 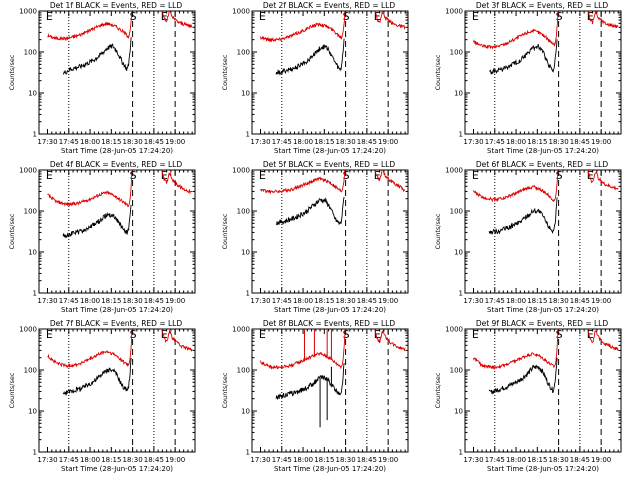 What do you see at coordinates (329, 164) in the screenshot?
I see `panel-title: Det 5f BLACK = Events, RED = LLD` at bounding box center [329, 164].